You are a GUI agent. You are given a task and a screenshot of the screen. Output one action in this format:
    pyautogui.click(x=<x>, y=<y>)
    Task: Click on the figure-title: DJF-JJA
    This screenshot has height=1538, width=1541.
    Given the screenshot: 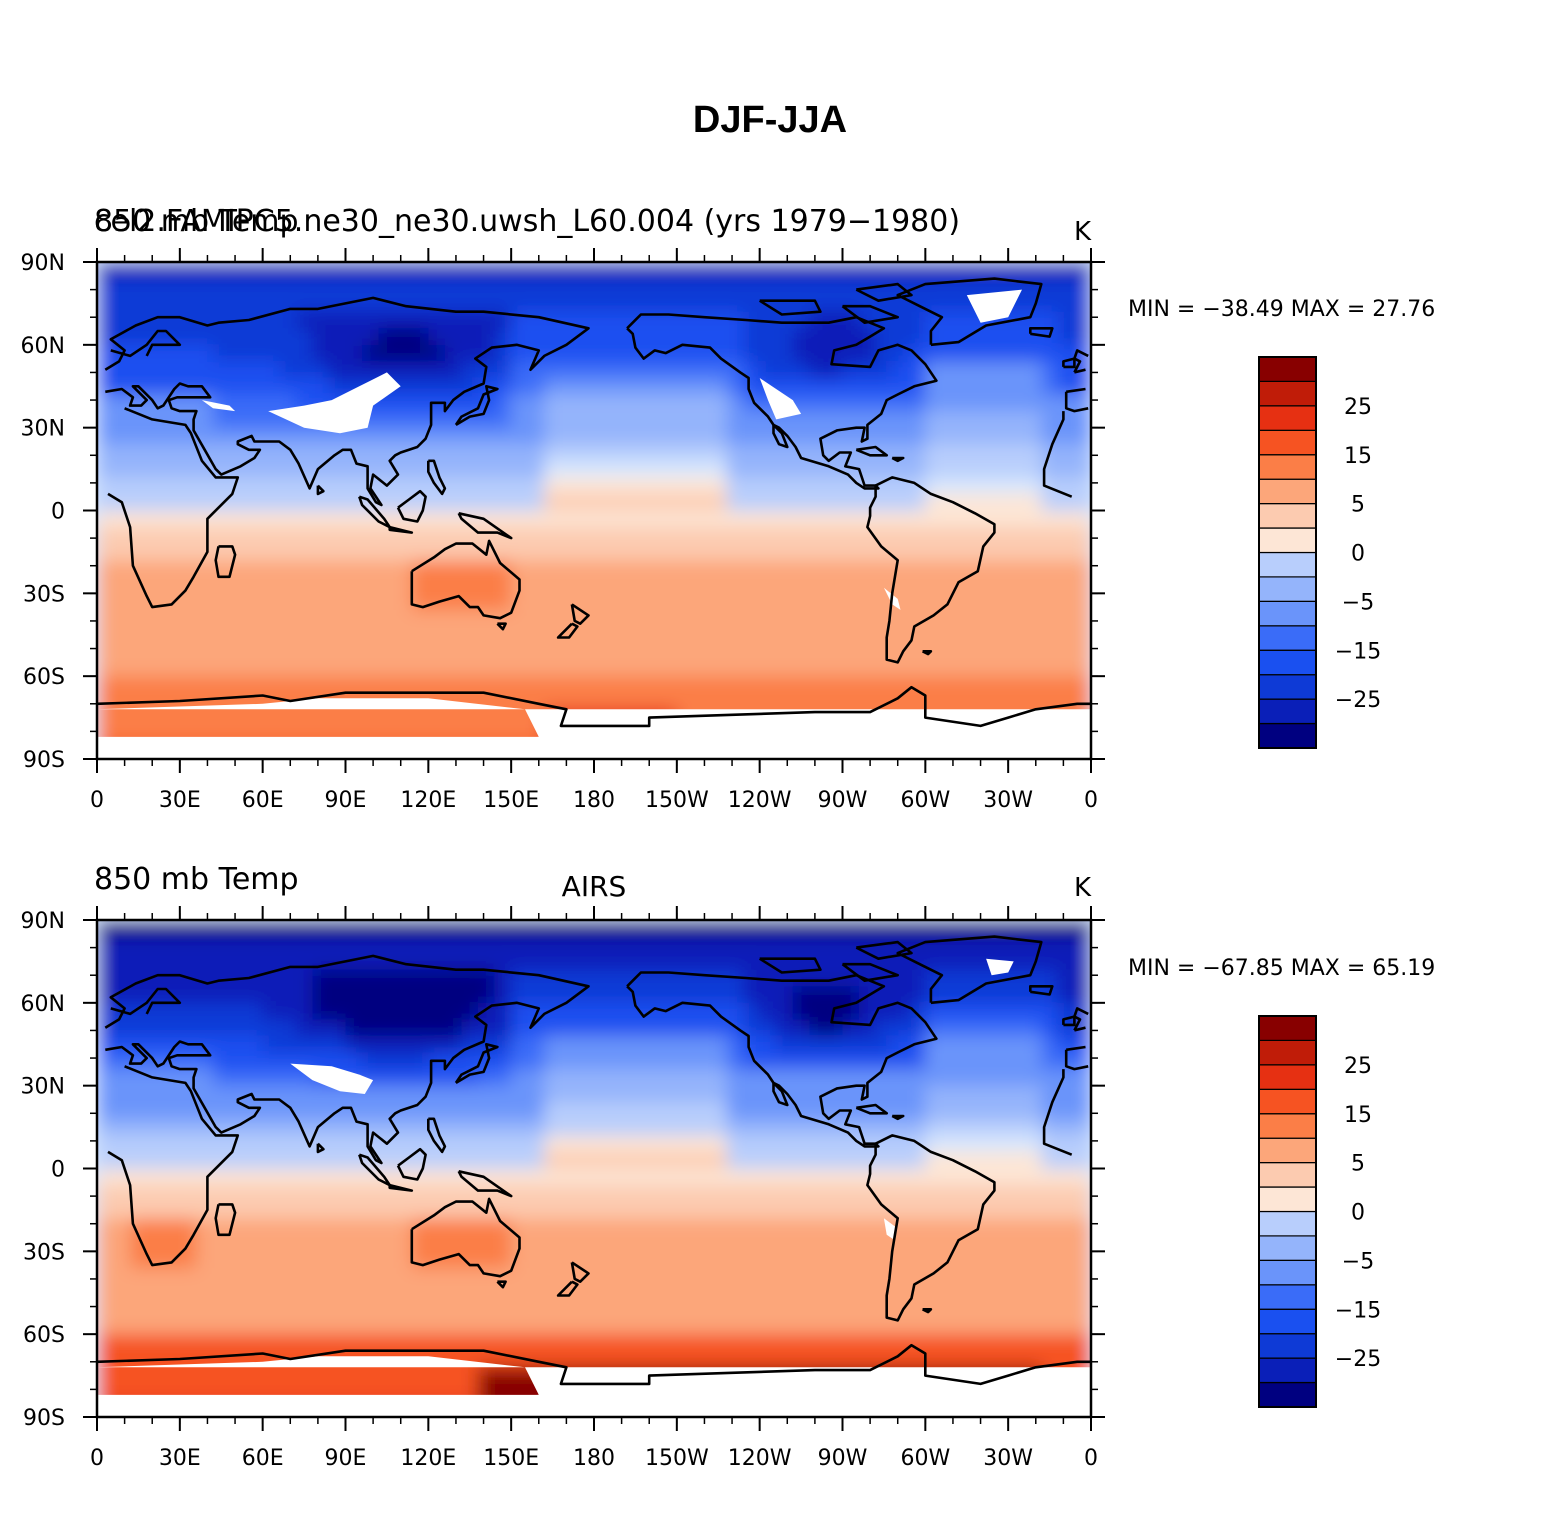 What is the action you would take?
    pyautogui.click(x=770, y=120)
    